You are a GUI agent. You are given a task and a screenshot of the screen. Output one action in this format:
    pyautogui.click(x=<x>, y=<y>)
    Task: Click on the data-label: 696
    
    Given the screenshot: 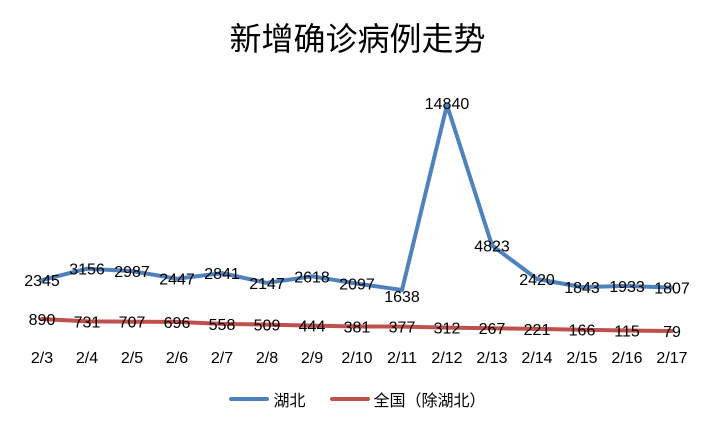 What is the action you would take?
    pyautogui.click(x=177, y=323)
    